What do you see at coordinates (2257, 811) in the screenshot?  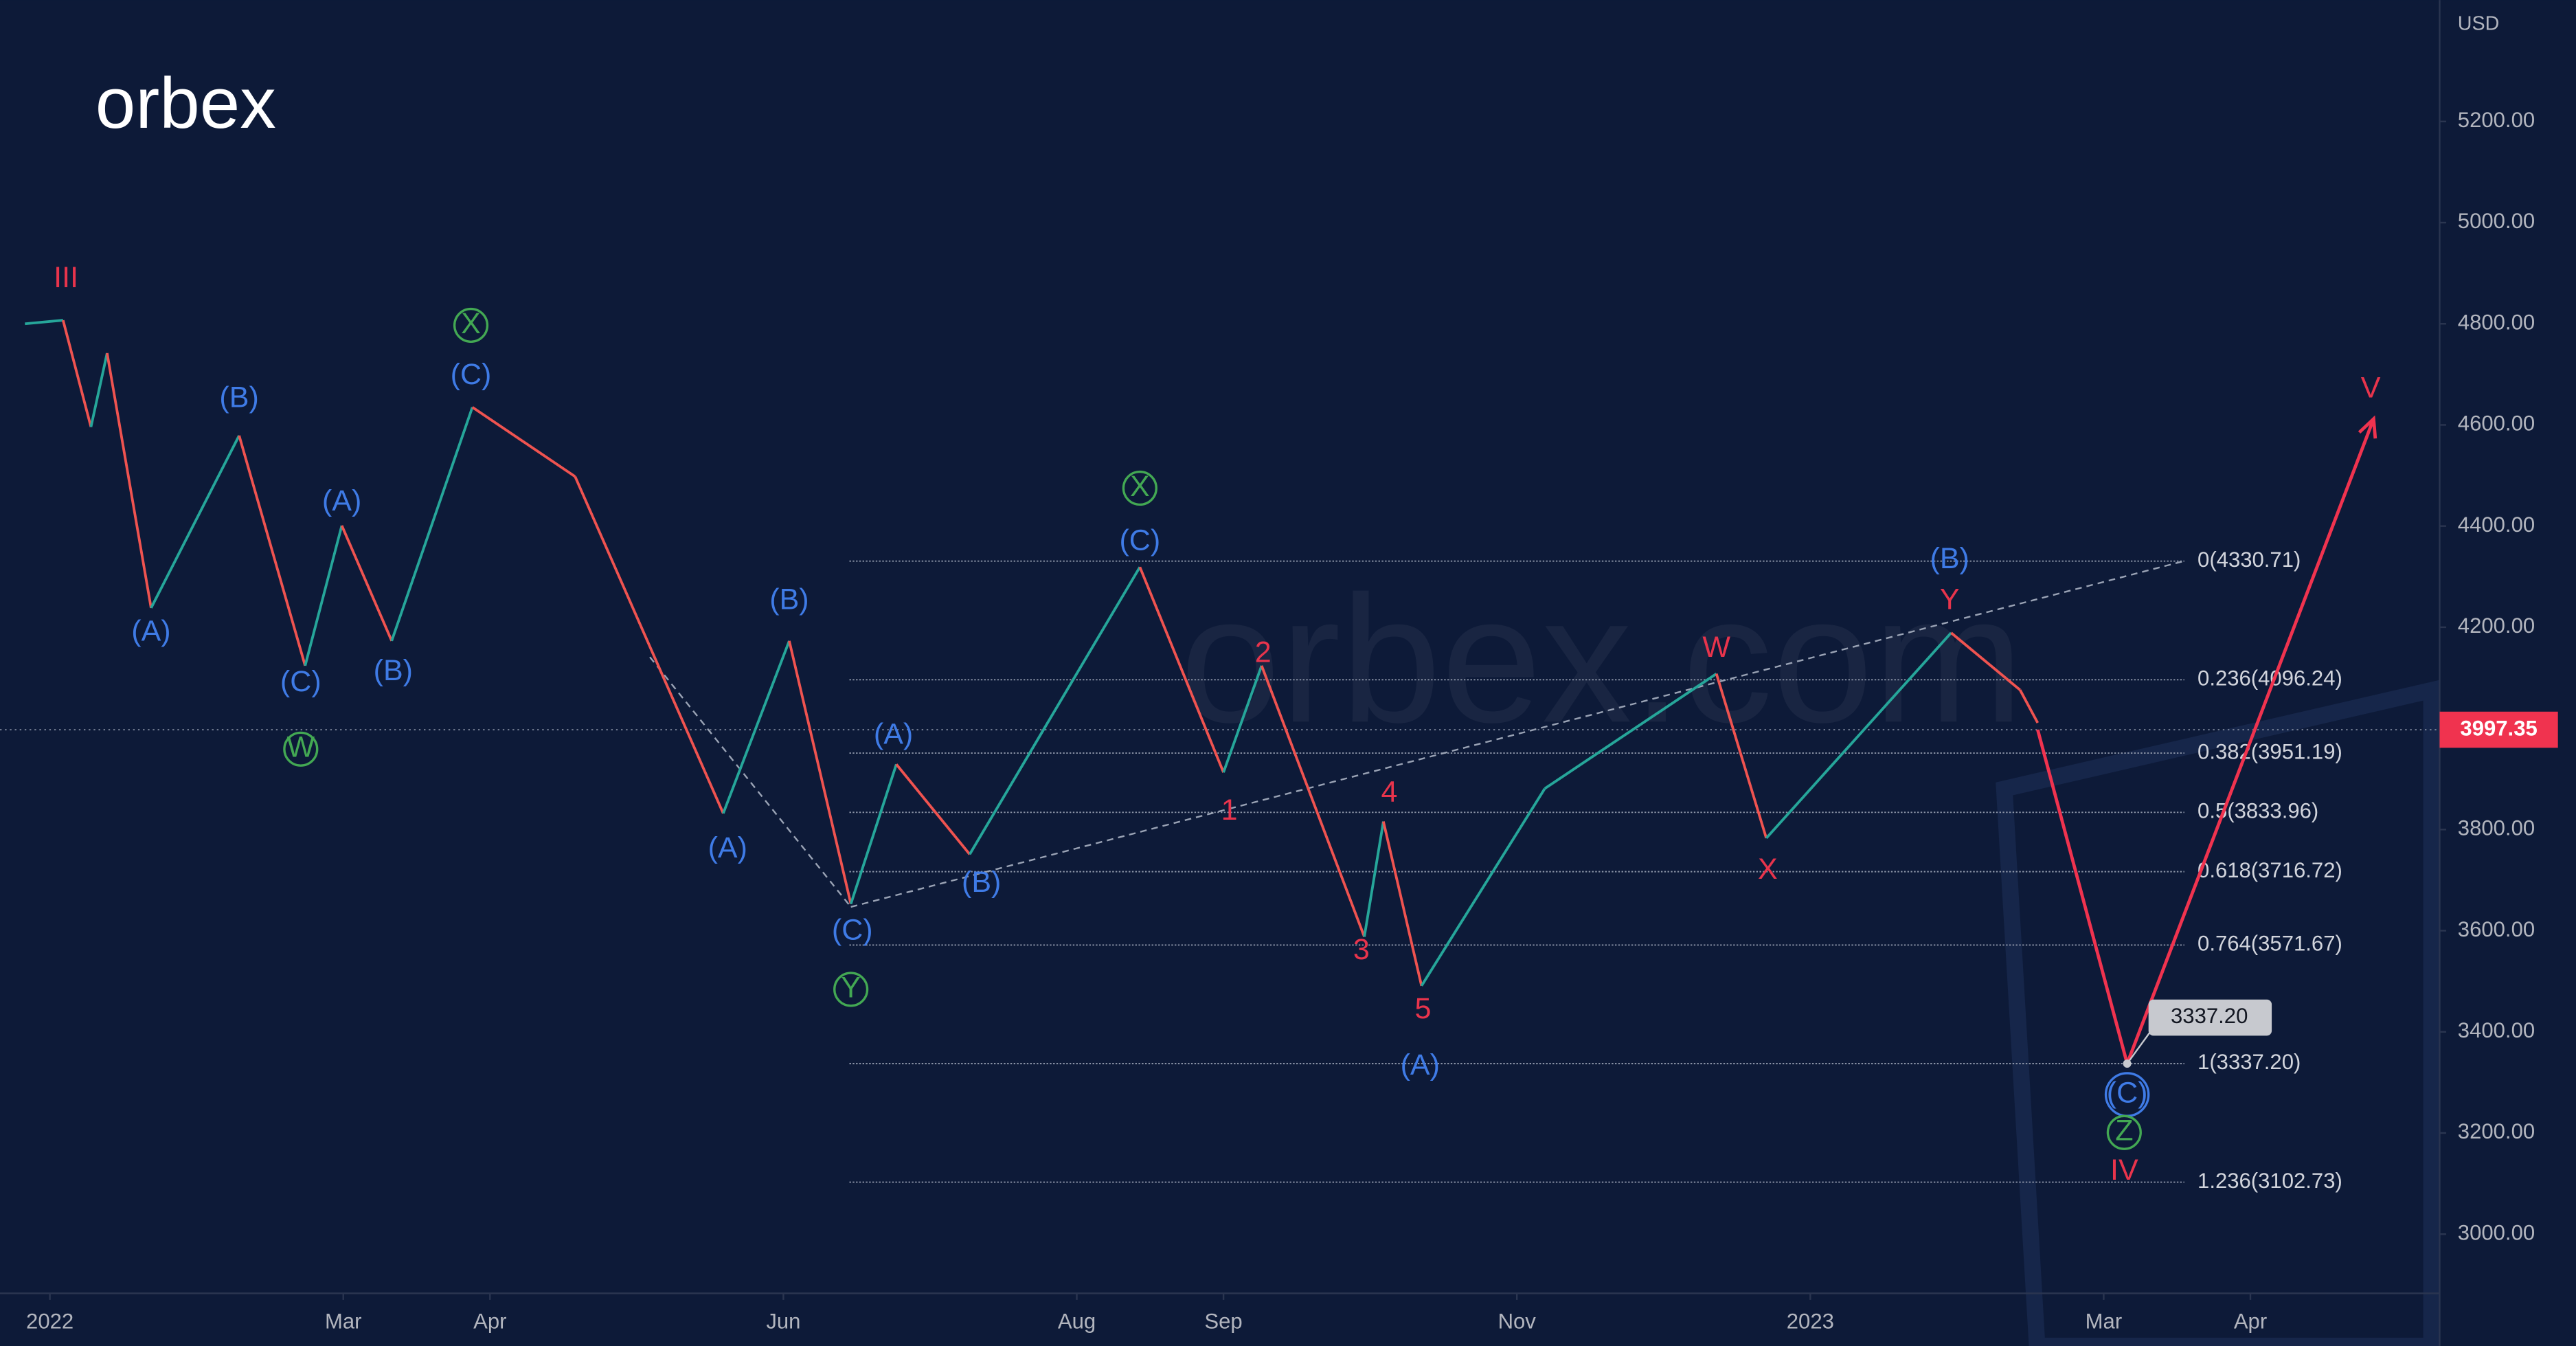 I see `fib-label: 0.5(3833.96)` at bounding box center [2257, 811].